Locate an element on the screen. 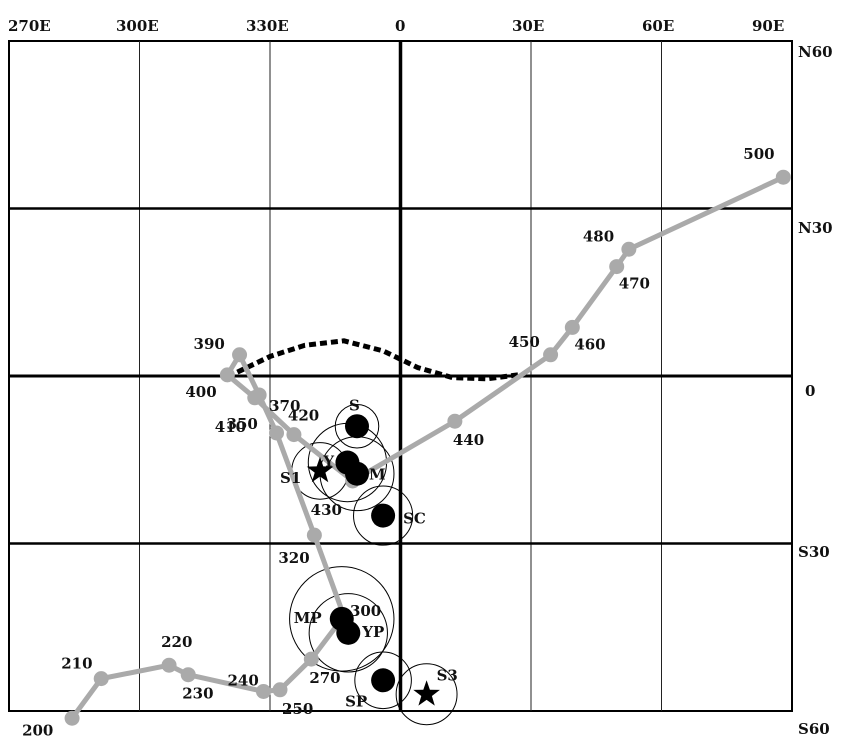  path-point-label: 200 is located at coordinates (37, 729).